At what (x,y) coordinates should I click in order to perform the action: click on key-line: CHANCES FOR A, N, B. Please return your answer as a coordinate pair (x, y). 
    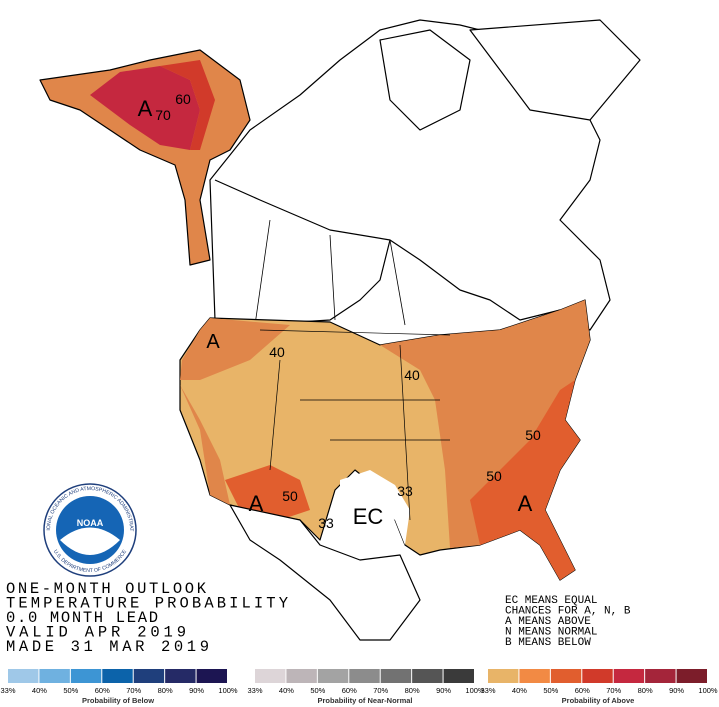
    Looking at the image, I should click on (568, 612).